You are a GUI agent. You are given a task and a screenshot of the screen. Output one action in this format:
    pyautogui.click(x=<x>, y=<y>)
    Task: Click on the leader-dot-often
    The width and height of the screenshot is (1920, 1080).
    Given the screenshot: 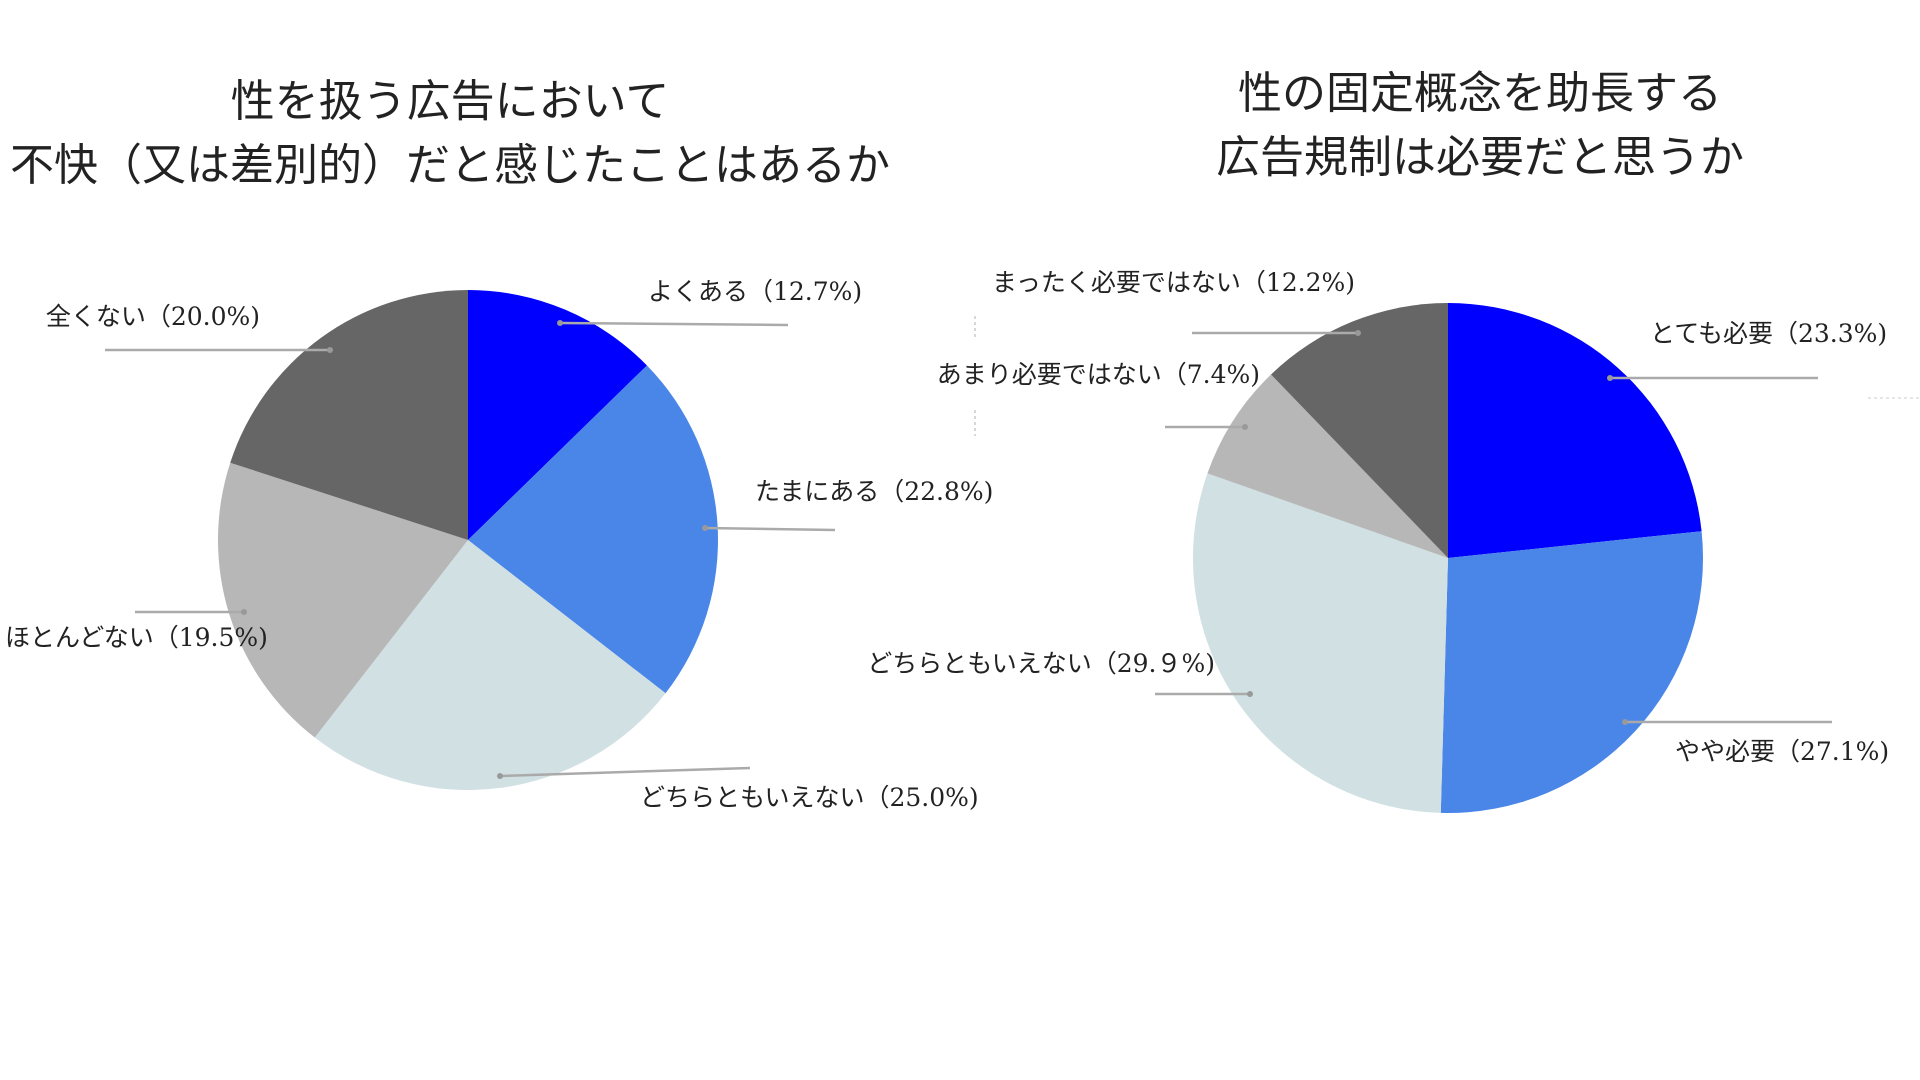 What is the action you would take?
    pyautogui.click(x=560, y=323)
    